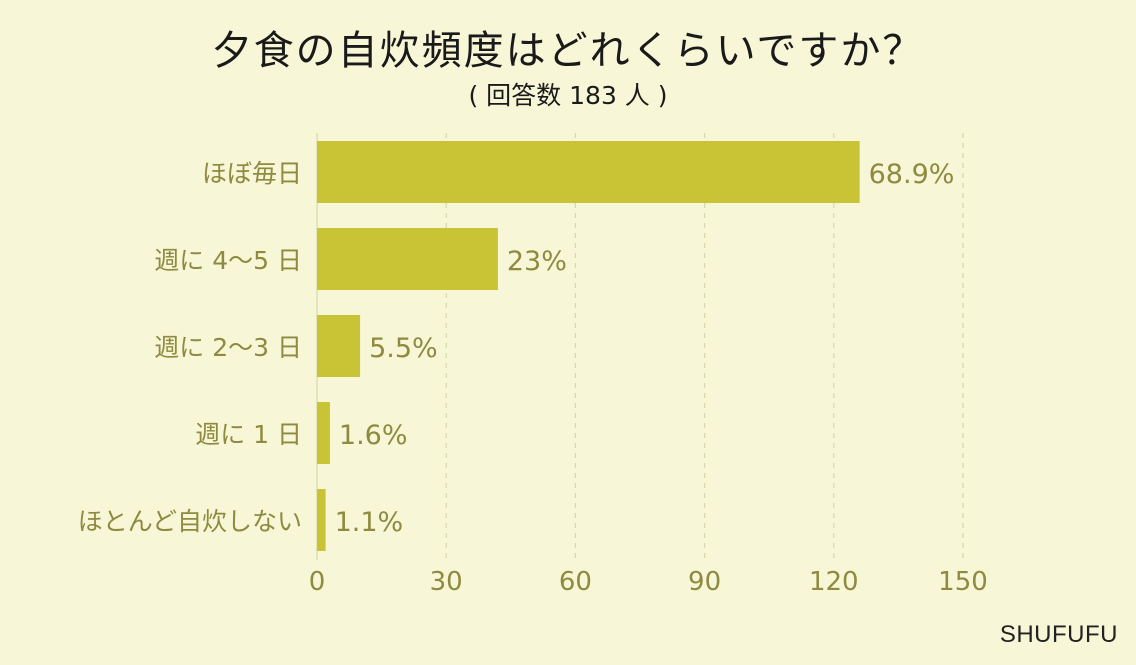  Describe the element at coordinates (568, 51) in the screenshot. I see `chart-title: 夕食の自炊頻度はどれくらいですか？` at that location.